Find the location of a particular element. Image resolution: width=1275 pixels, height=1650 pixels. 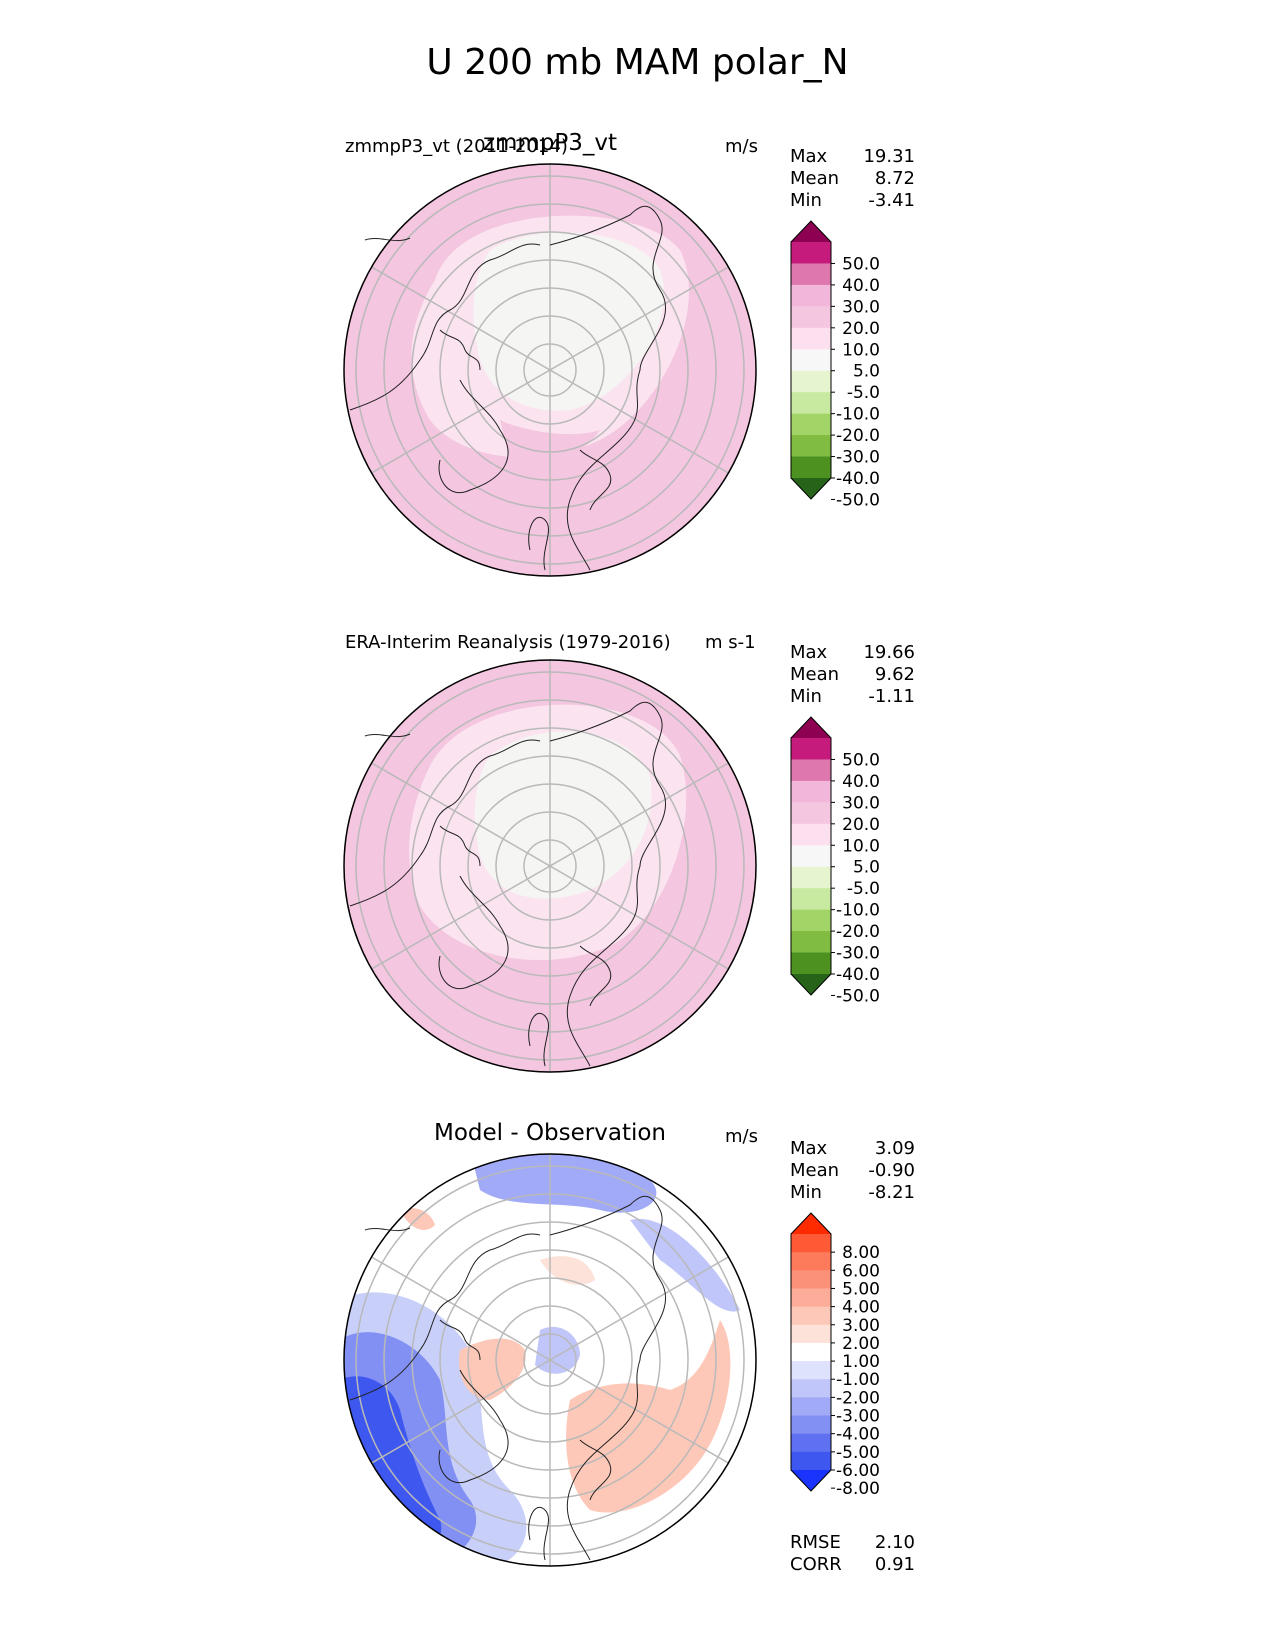

colorbar-tick-label: 4.00 is located at coordinates (861, 1308).